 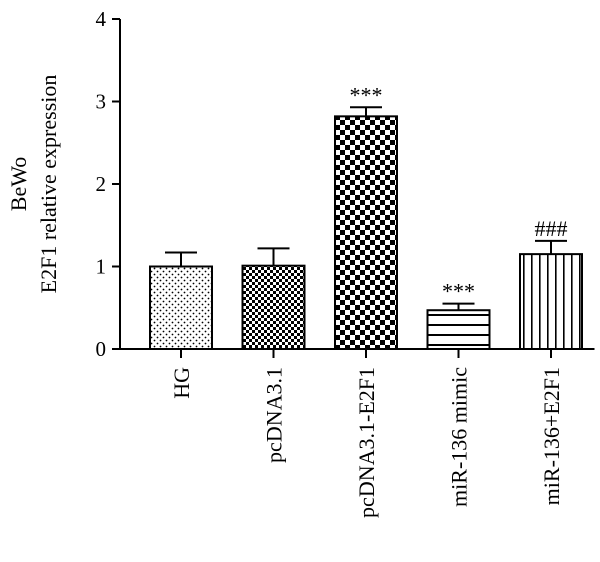 I want to click on significance-label: ###, so click(x=551, y=228).